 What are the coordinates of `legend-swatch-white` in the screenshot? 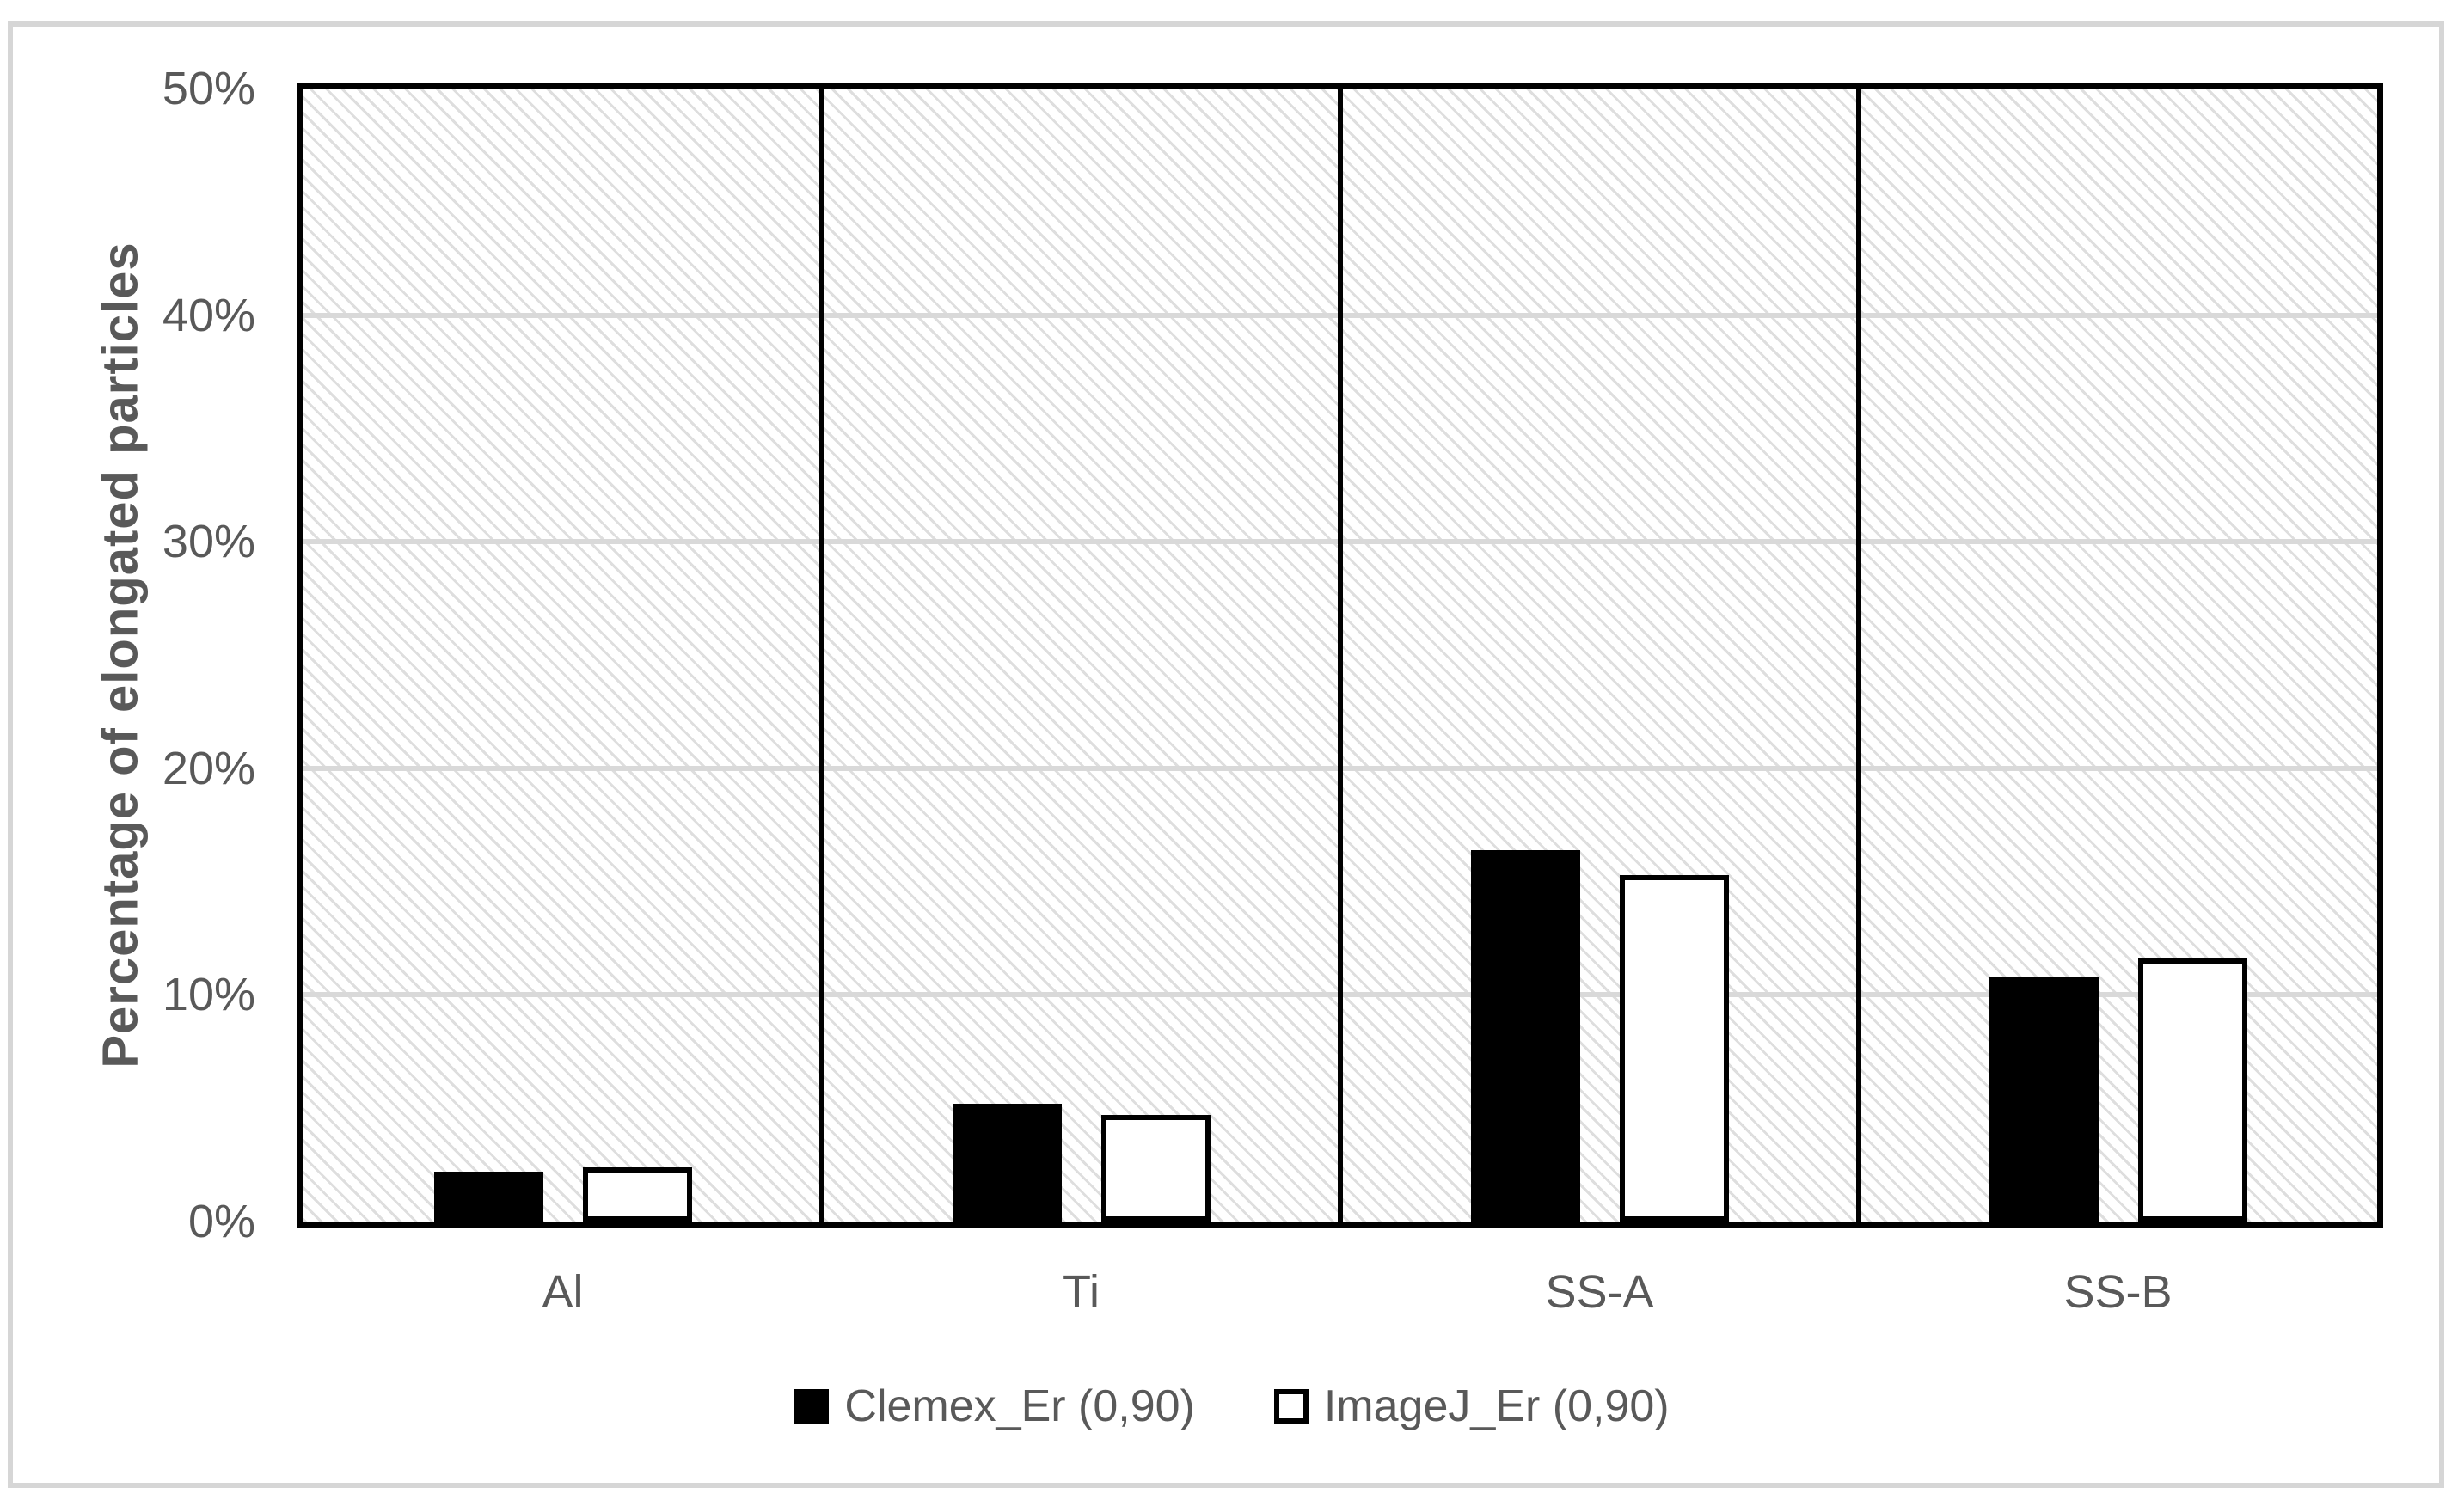 It's located at (1291, 1406).